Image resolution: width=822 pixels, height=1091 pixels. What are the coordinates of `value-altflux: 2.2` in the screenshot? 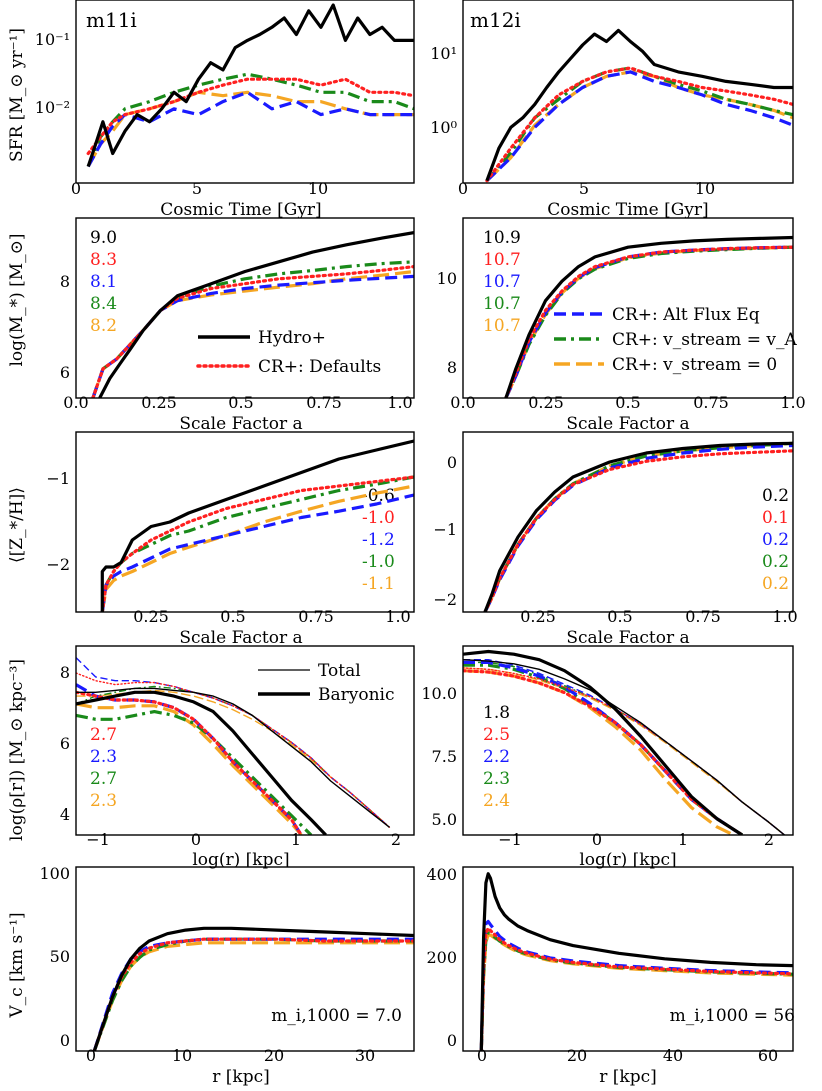 It's located at (496, 757).